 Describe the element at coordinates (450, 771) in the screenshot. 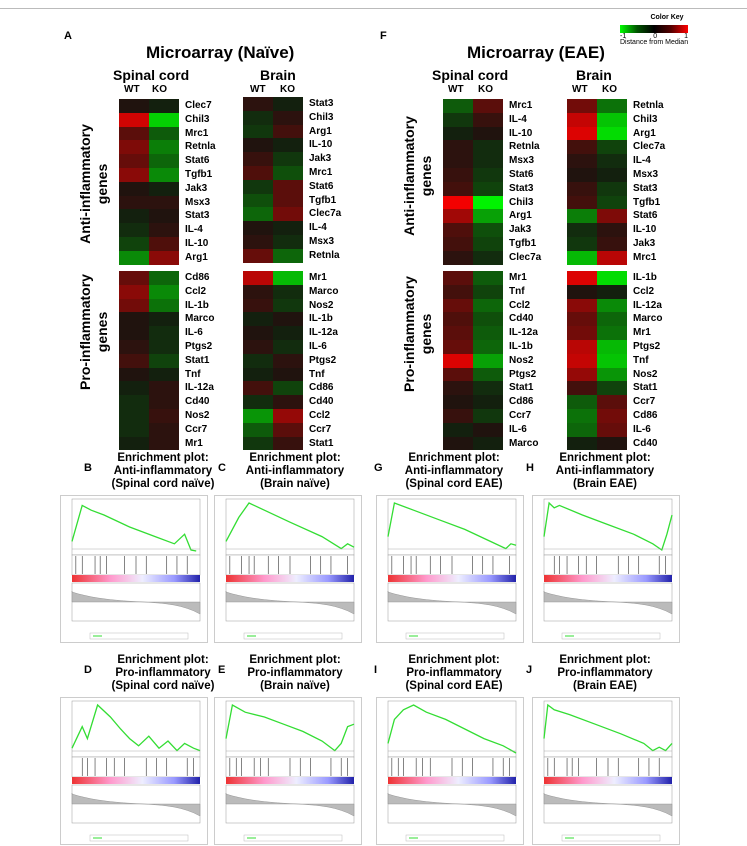

I see `gsea-plot-i` at that location.